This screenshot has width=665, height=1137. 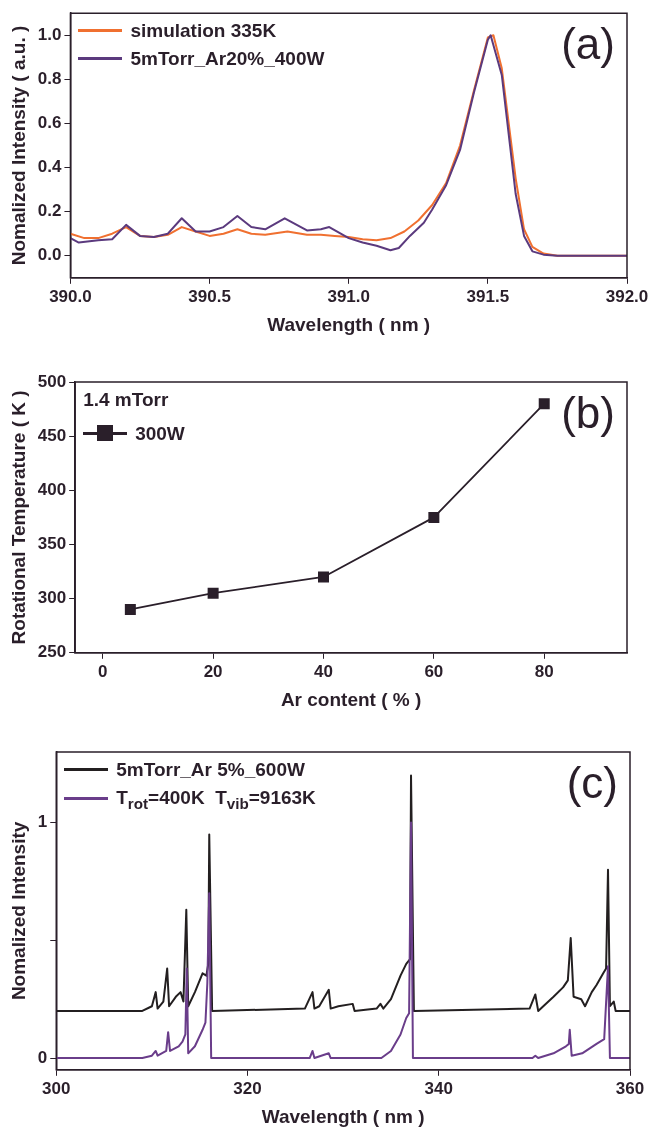 What do you see at coordinates (52, 490) in the screenshot?
I see `y-tick-label: 400` at bounding box center [52, 490].